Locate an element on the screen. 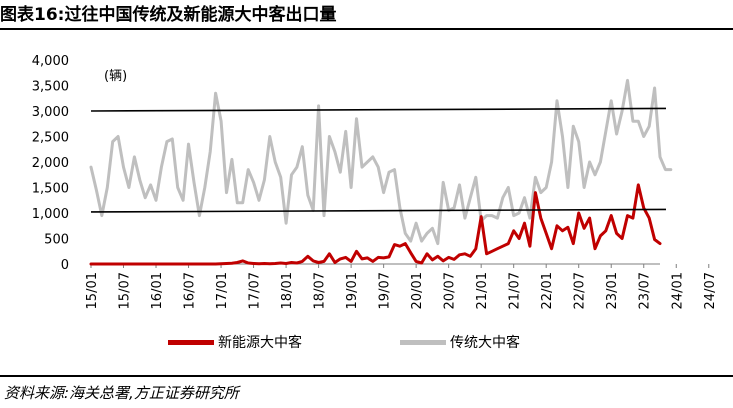 This screenshot has width=733, height=408. legend-label-nev: 新能源大中客 is located at coordinates (260, 343).